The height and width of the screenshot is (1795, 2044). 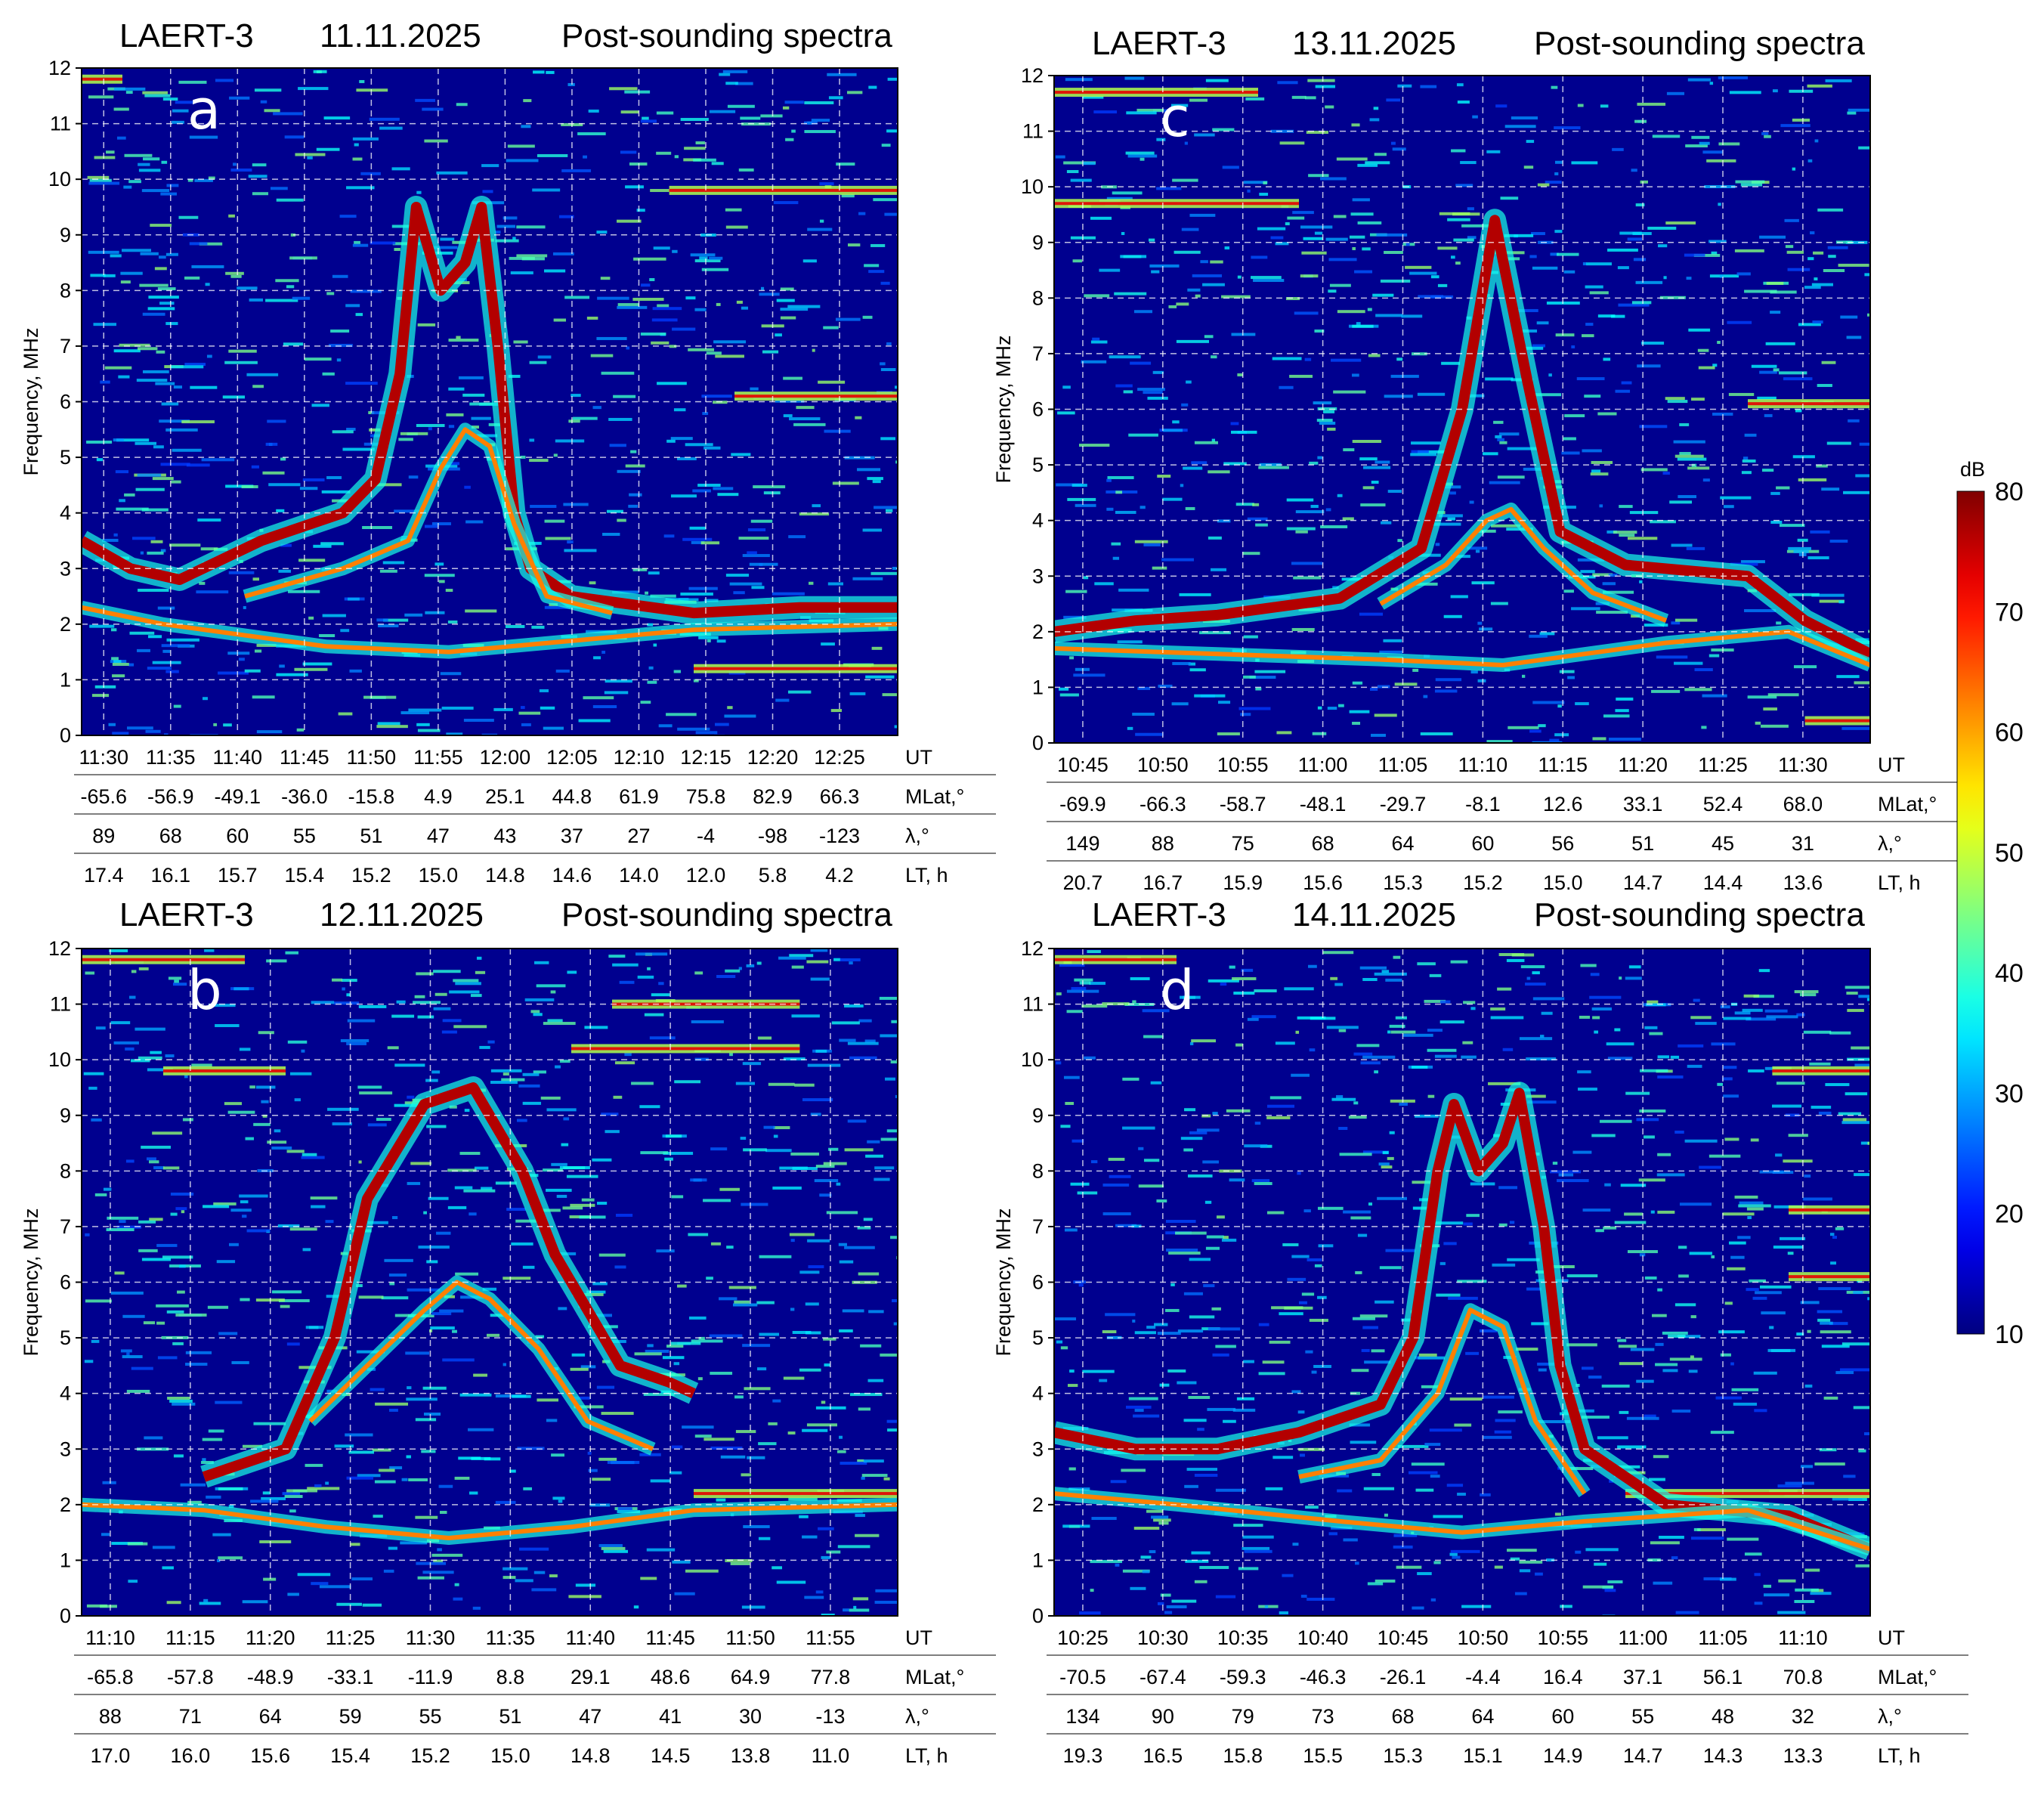 I want to click on colorbar-tick-label: 40, so click(x=2009, y=974).